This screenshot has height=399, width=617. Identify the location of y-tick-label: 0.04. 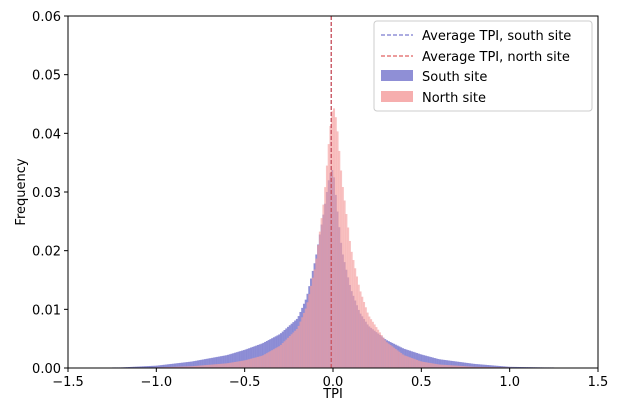
(46, 134).